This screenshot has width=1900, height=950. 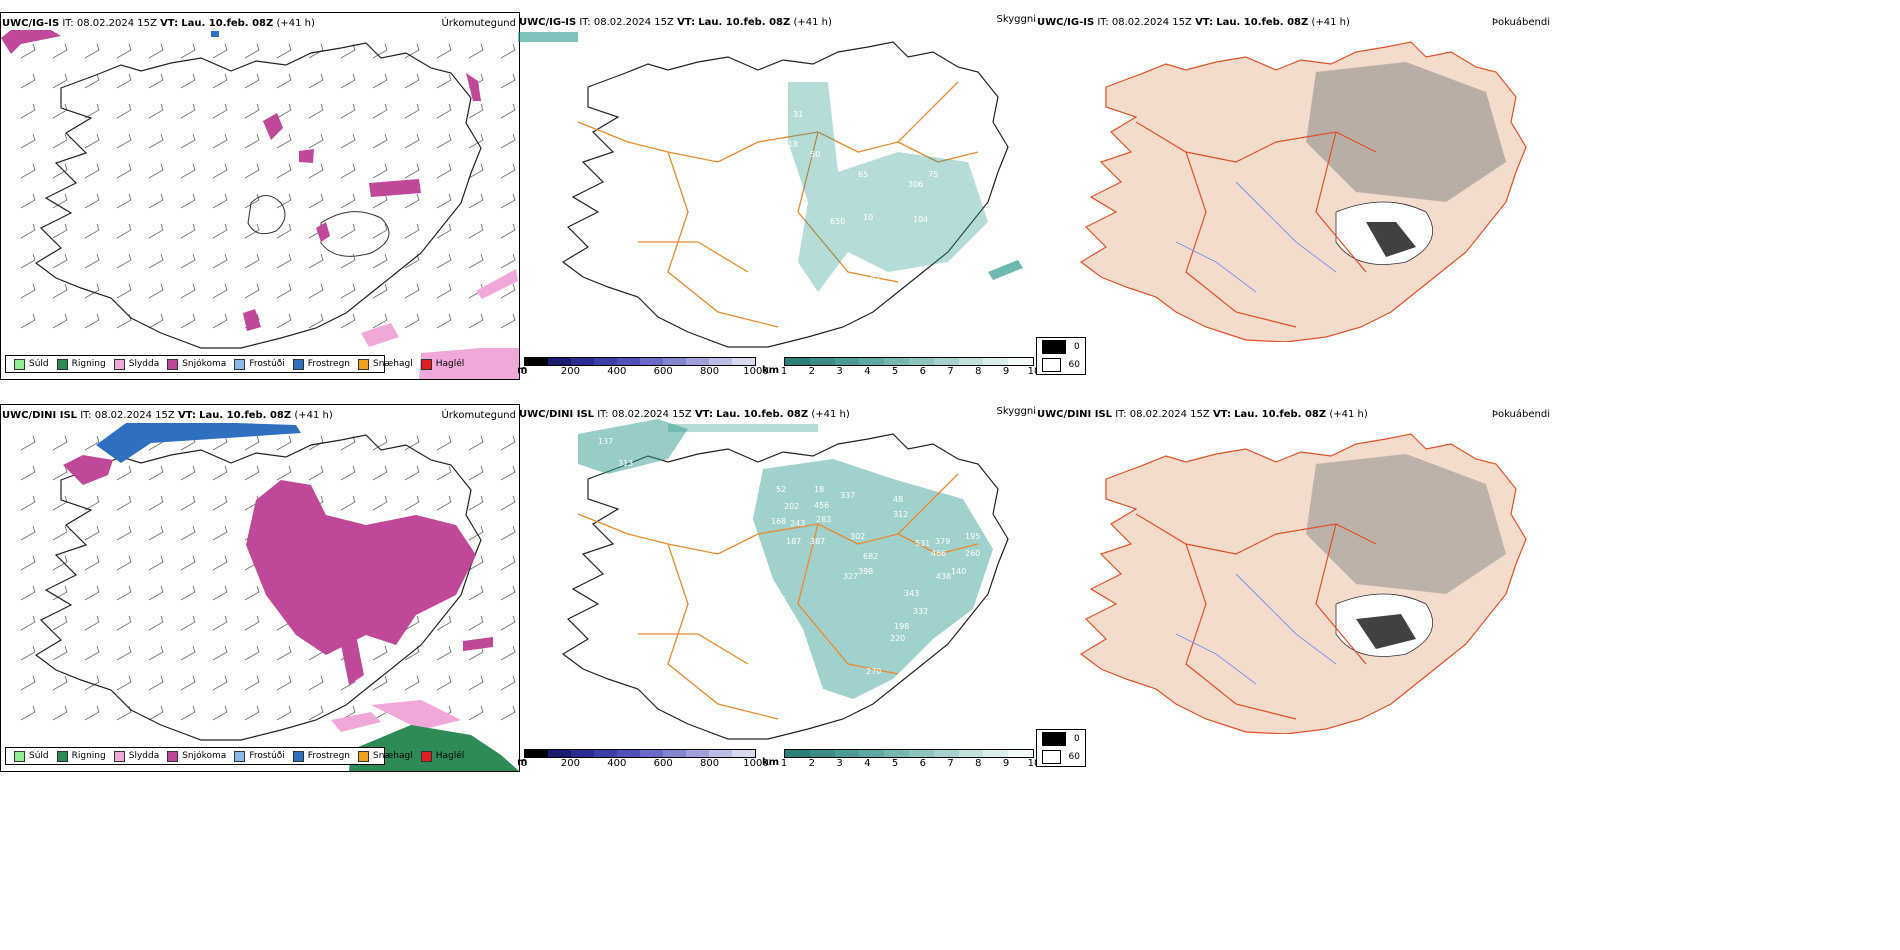 I want to click on fog-legend-item: 60, so click(x=1061, y=365).